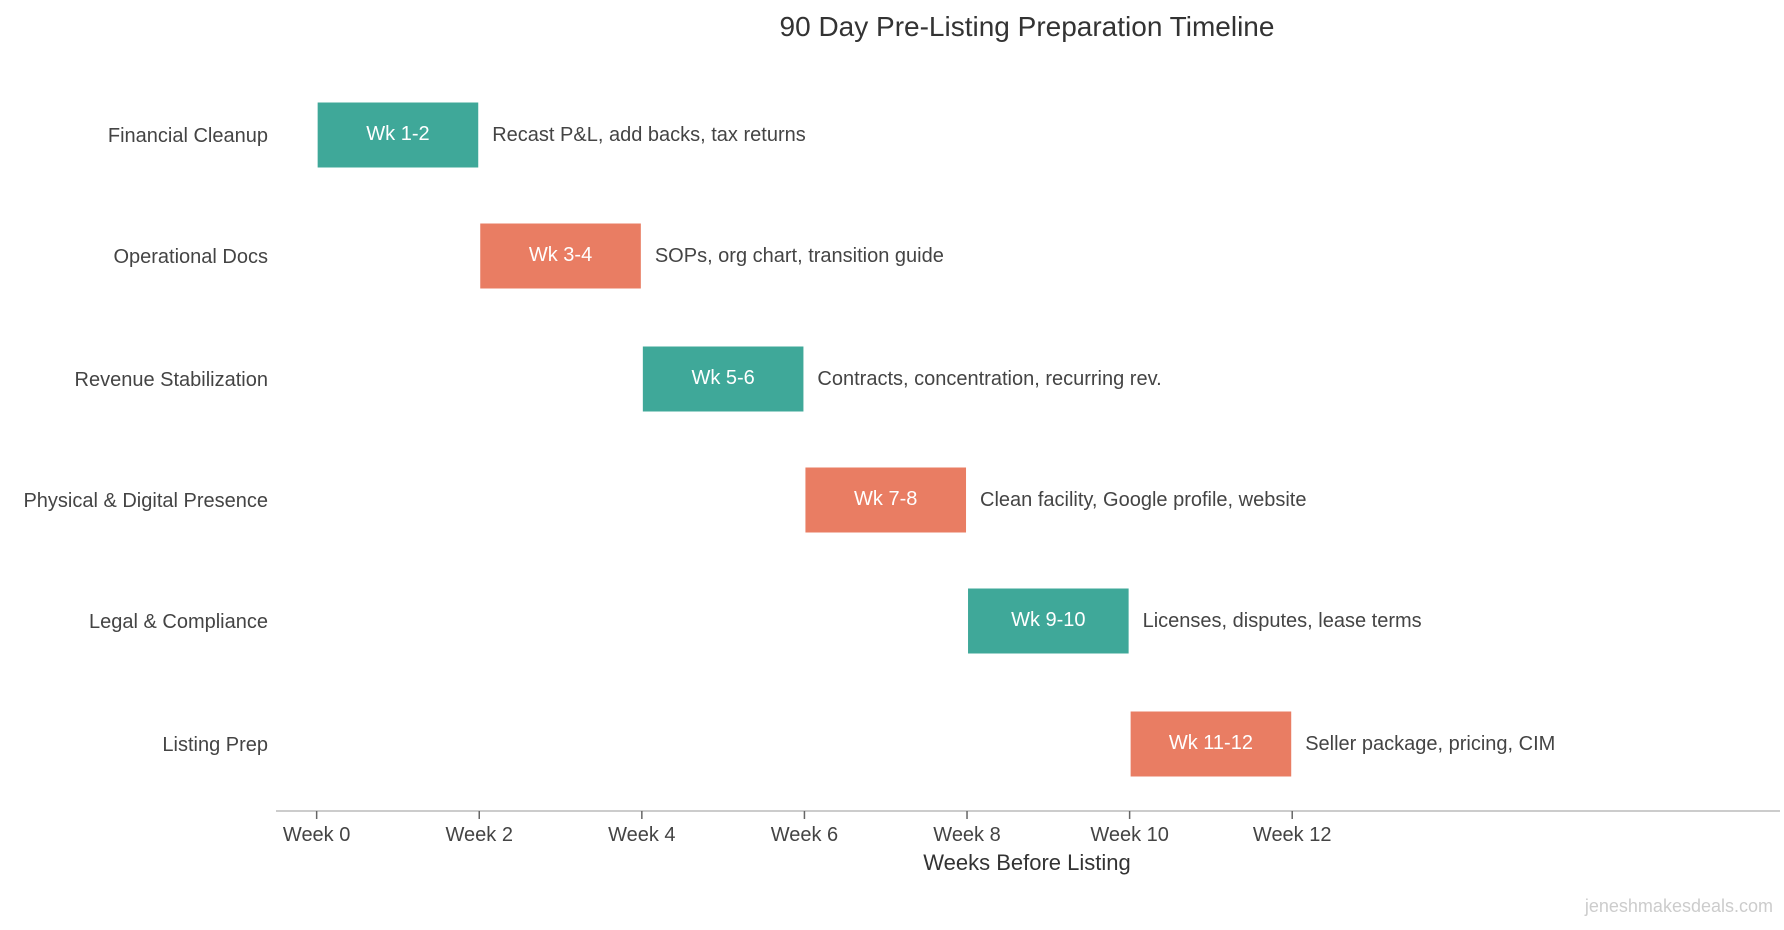 This screenshot has height=930, width=1784. I want to click on x-tick-label: Week 8, so click(966, 835).